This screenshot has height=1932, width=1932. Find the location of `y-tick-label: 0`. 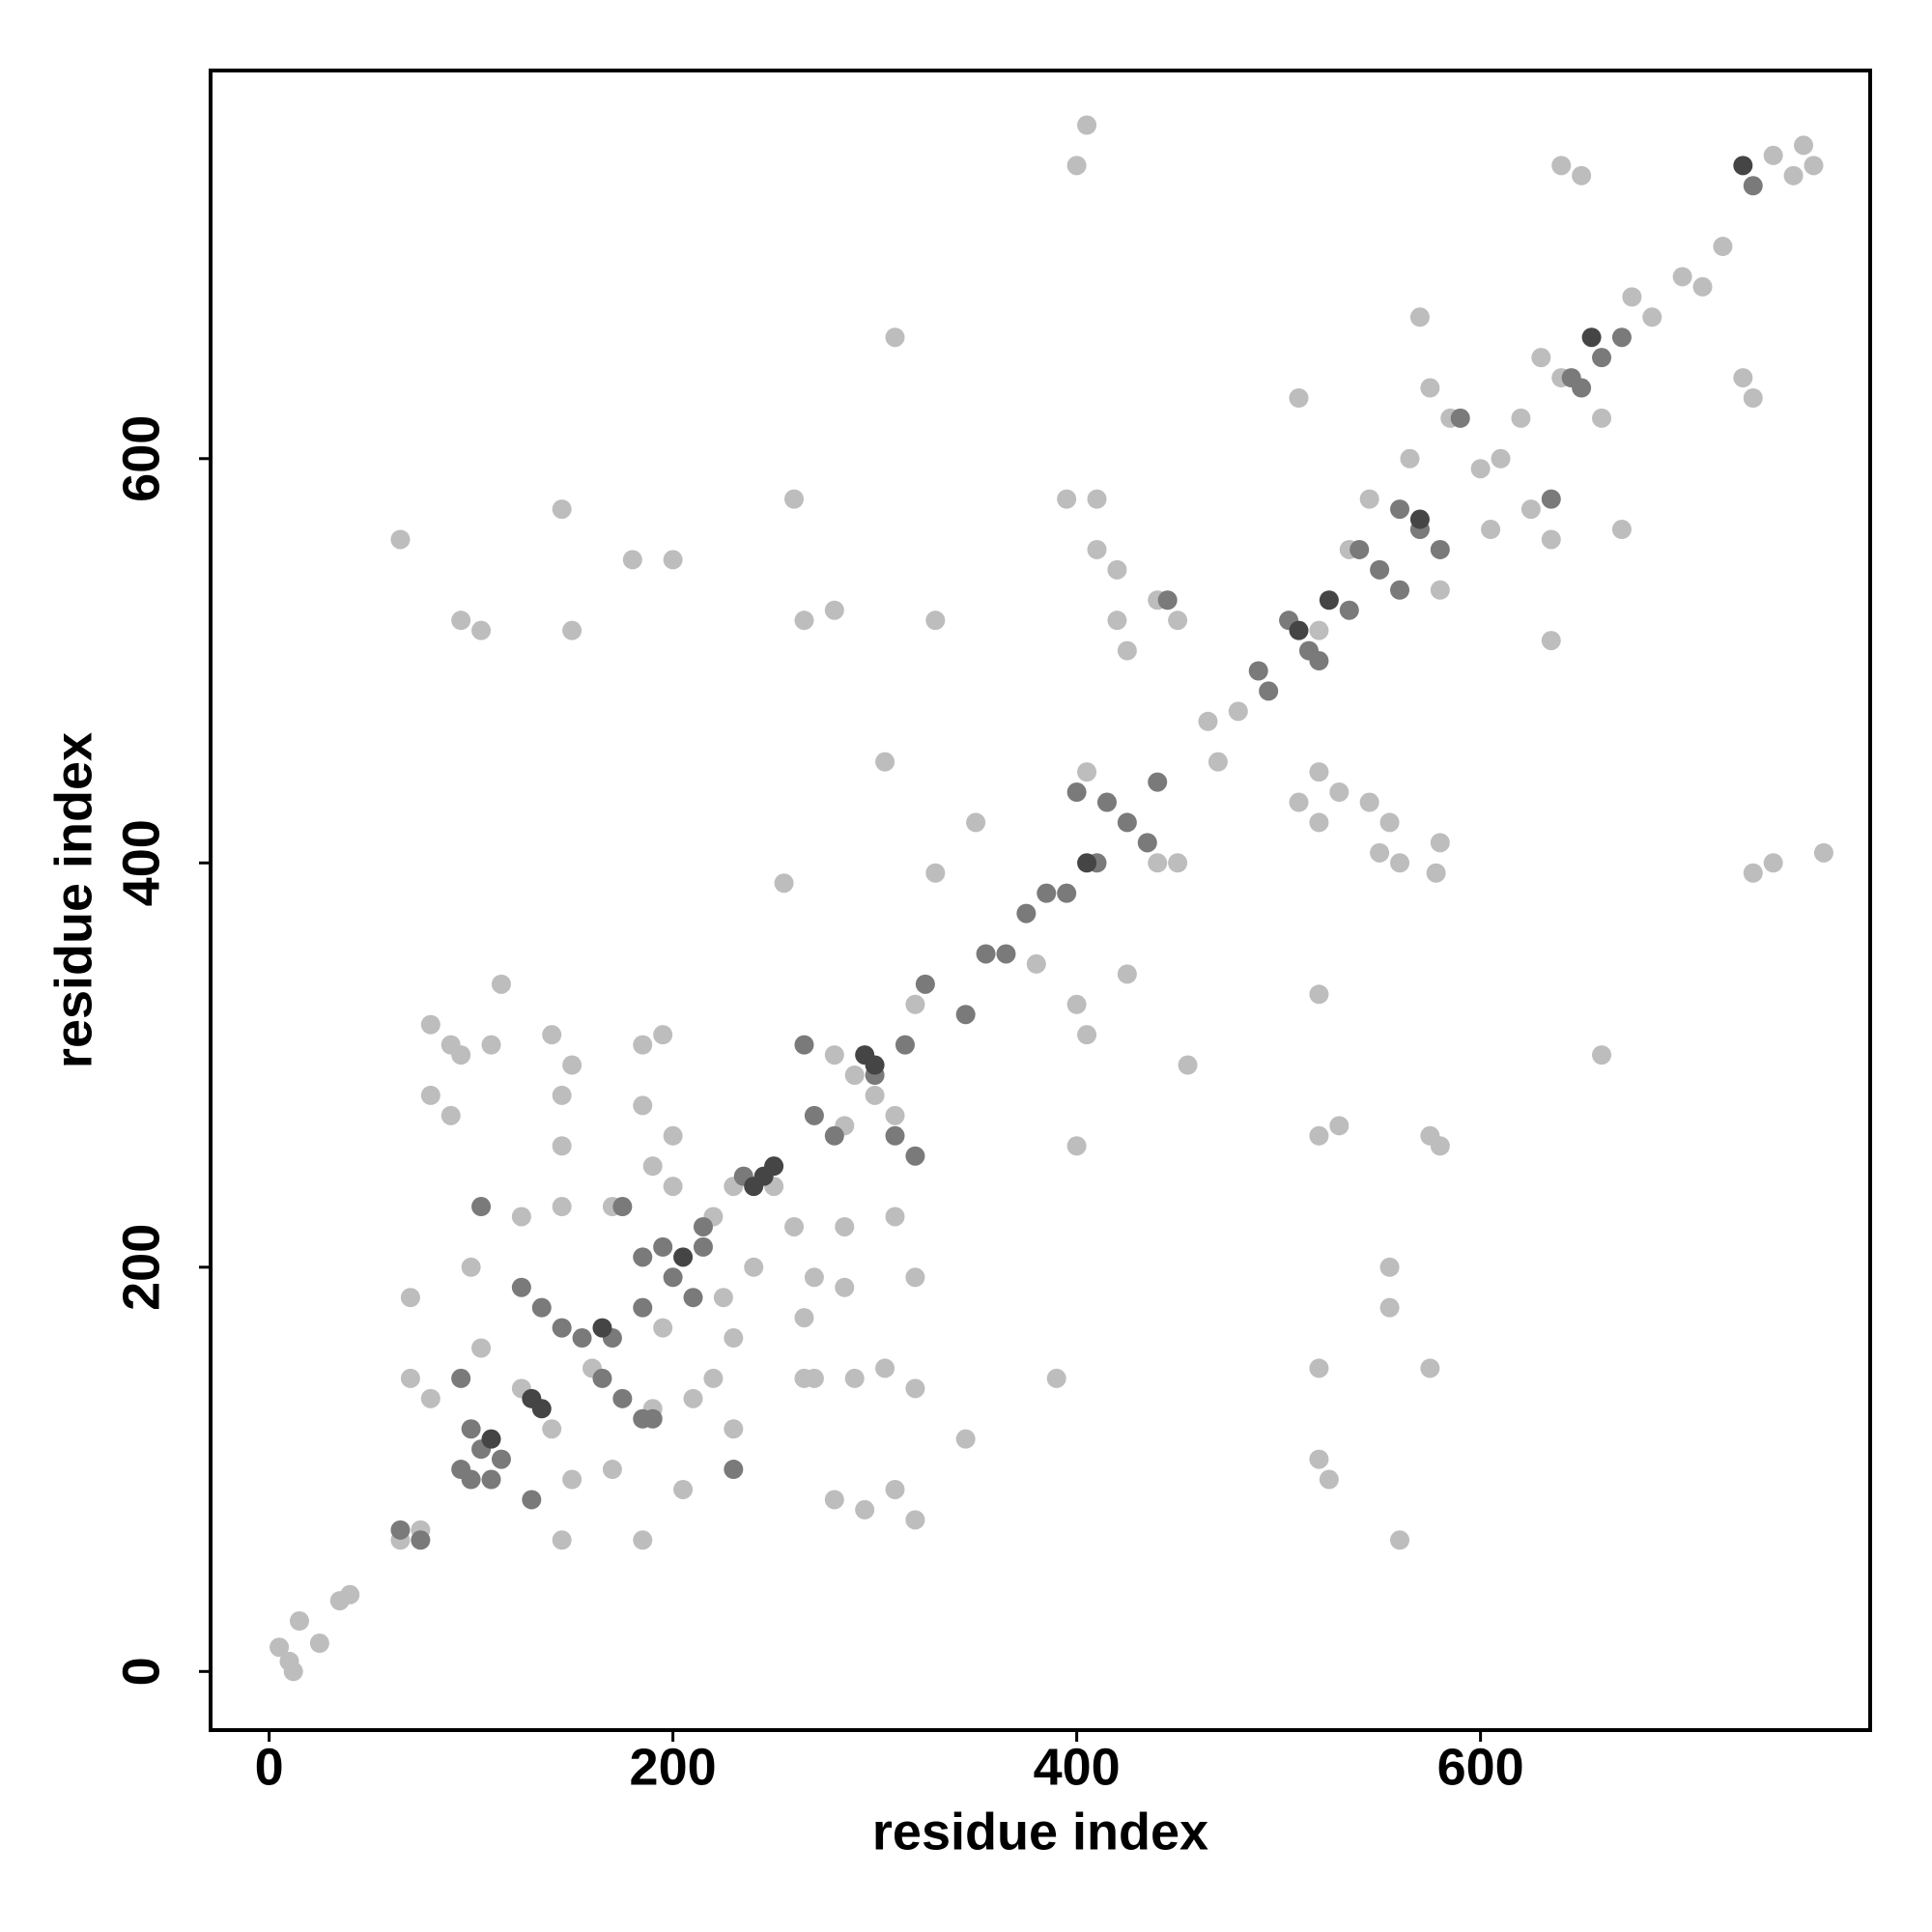

y-tick-label: 0 is located at coordinates (141, 1671).